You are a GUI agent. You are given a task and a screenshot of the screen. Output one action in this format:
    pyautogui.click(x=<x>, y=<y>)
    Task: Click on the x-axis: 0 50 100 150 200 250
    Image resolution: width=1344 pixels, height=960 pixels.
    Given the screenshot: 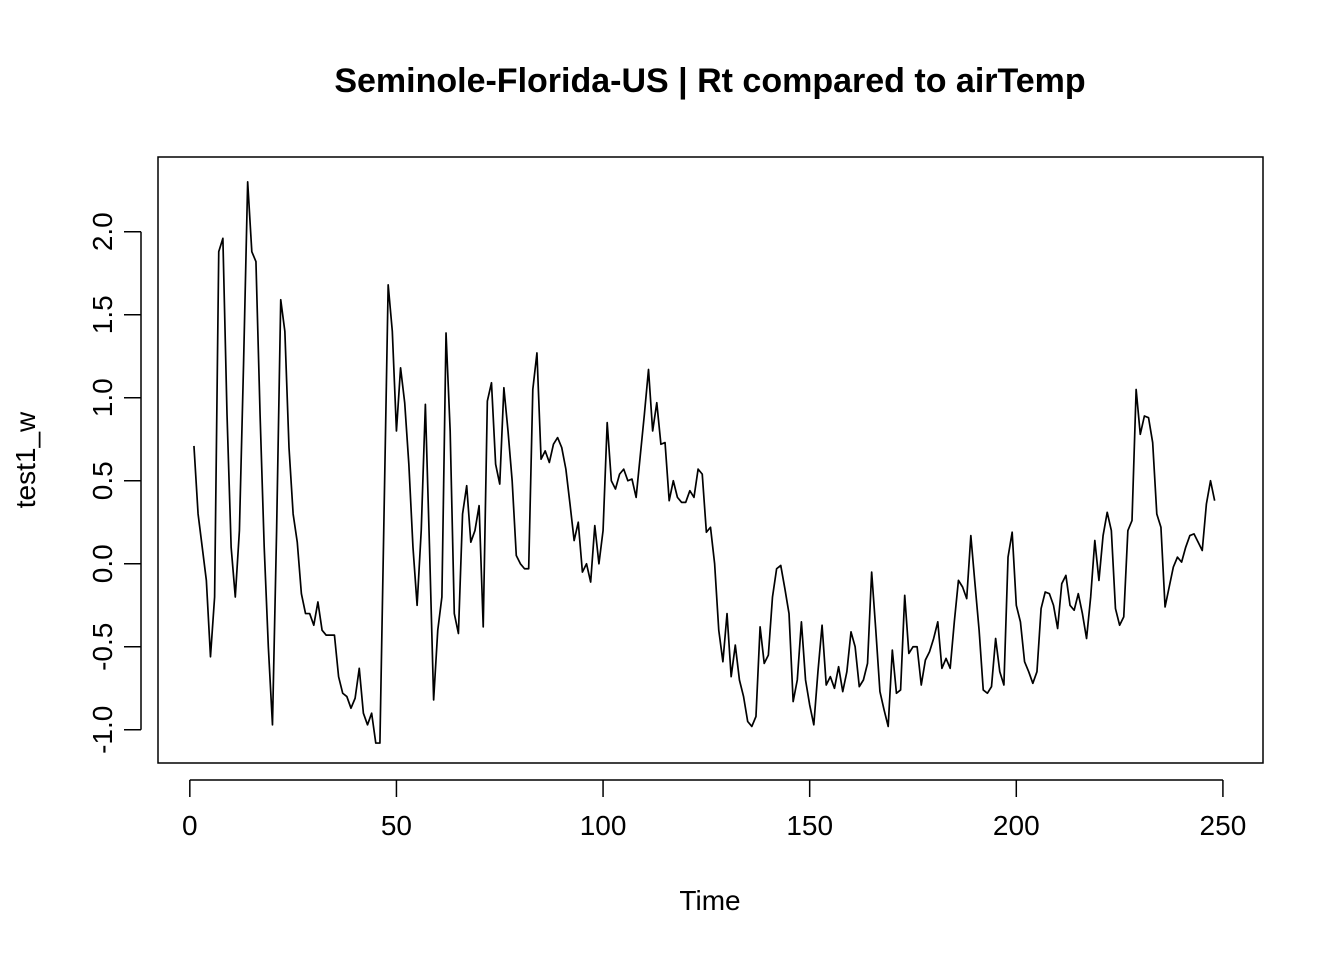 What is the action you would take?
    pyautogui.click(x=714, y=810)
    